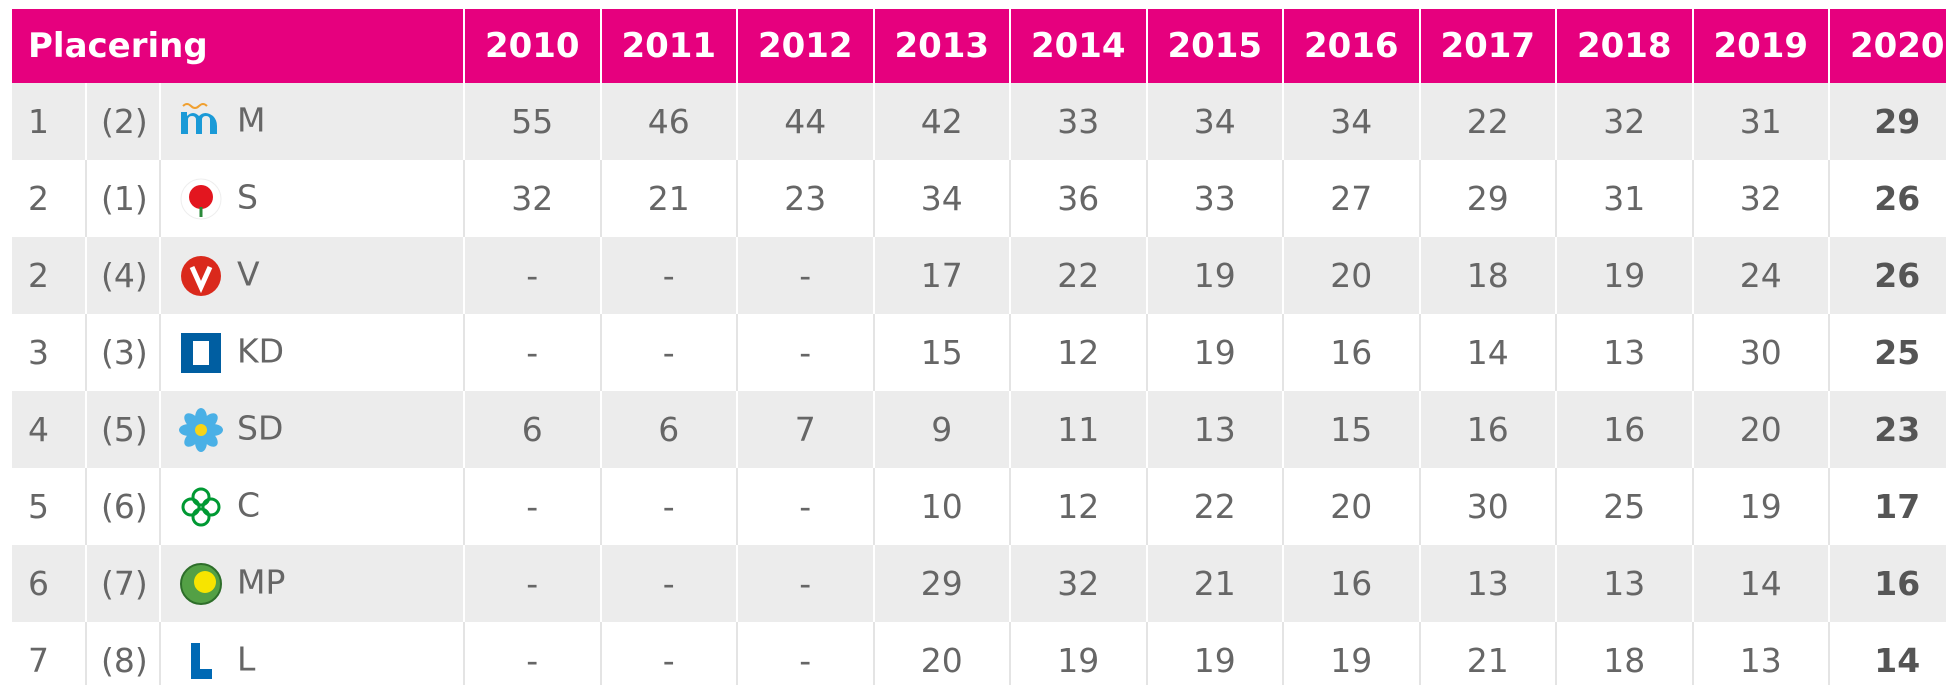 This screenshot has width=1946, height=685. Describe the element at coordinates (806, 429) in the screenshot. I see `value-cell: 7` at that location.